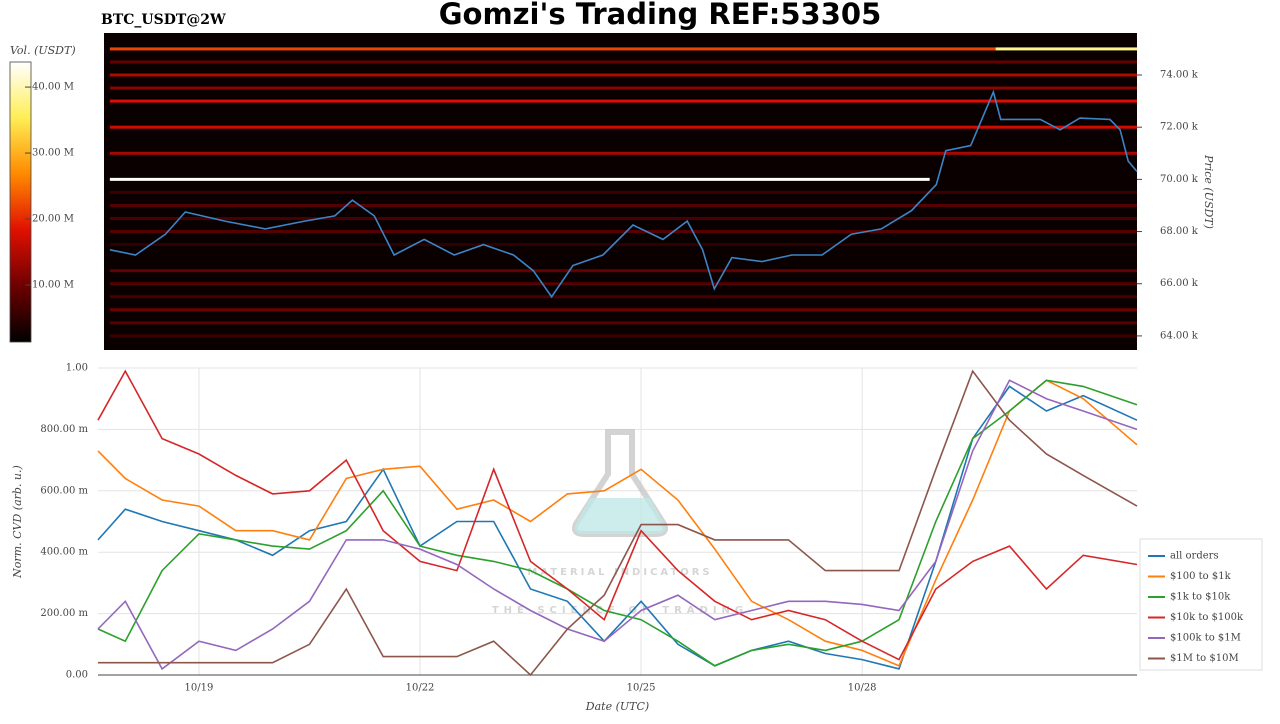 This screenshot has width=1280, height=724. Describe the element at coordinates (641, 688) in the screenshot. I see `x-tick-label: 10/25` at that location.